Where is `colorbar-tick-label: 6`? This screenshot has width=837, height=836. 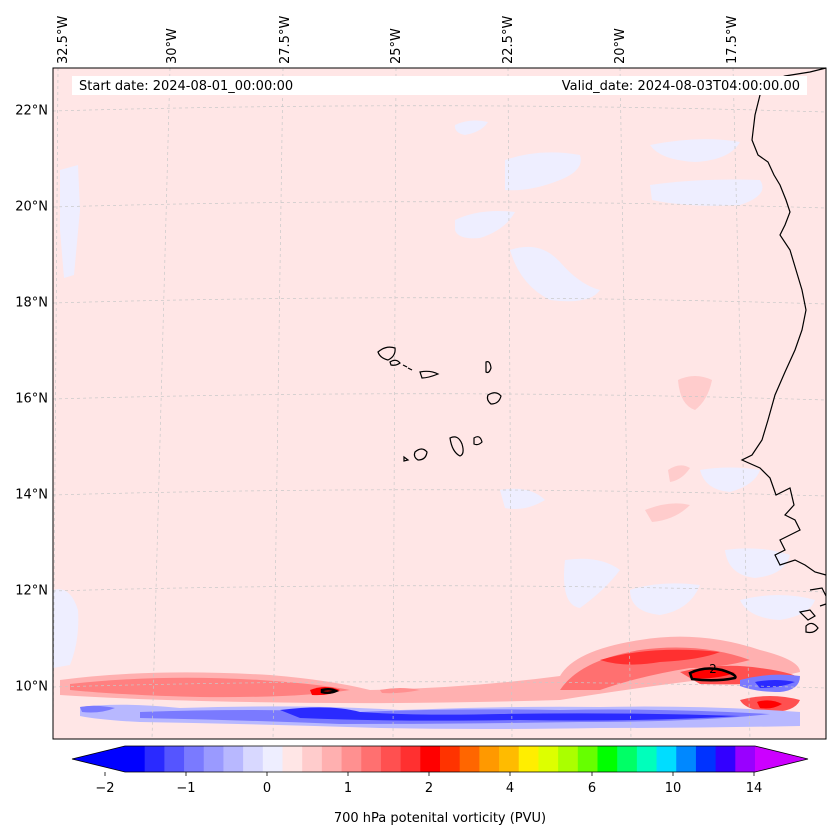
colorbar-tick-label: 6 is located at coordinates (592, 788).